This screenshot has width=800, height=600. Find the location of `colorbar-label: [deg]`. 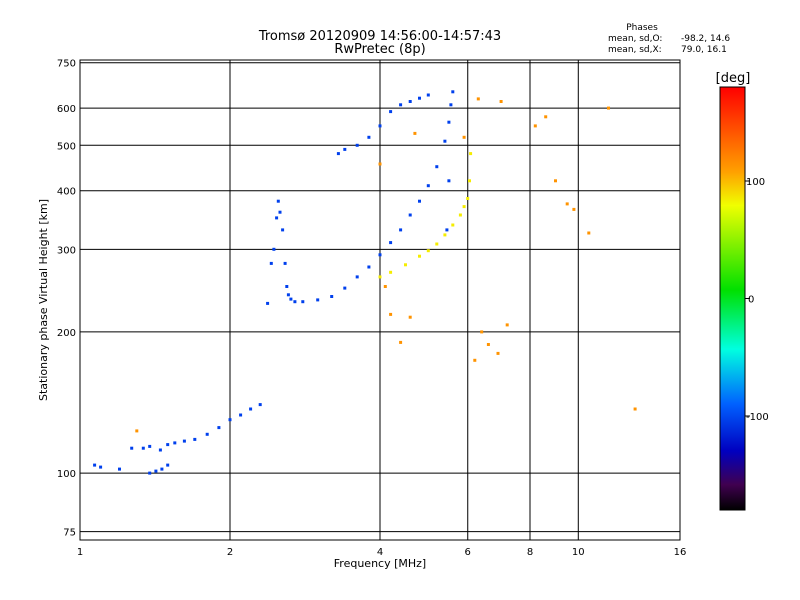

colorbar-label: [deg] is located at coordinates (733, 78).